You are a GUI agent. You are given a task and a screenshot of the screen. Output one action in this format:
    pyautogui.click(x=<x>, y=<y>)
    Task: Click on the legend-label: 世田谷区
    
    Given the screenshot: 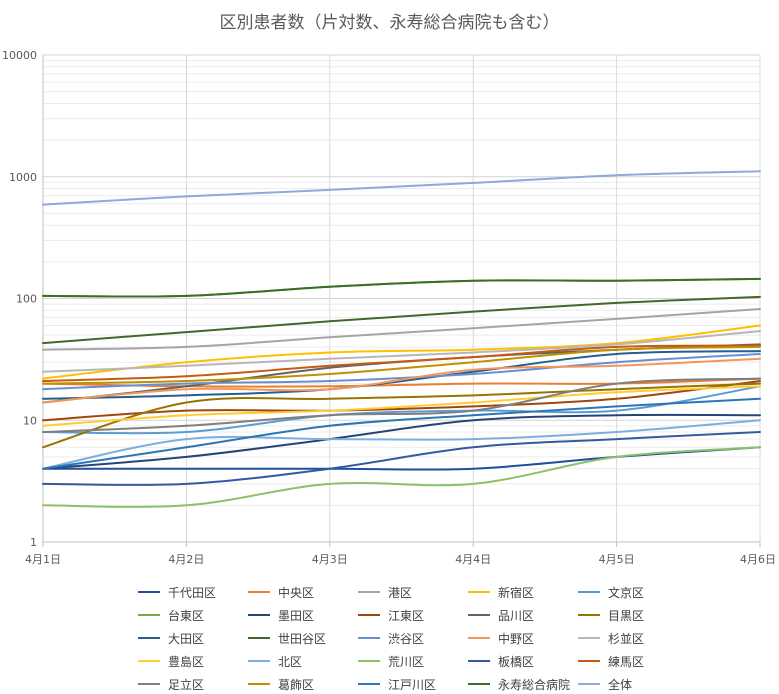 What is the action you would take?
    pyautogui.click(x=302, y=638)
    